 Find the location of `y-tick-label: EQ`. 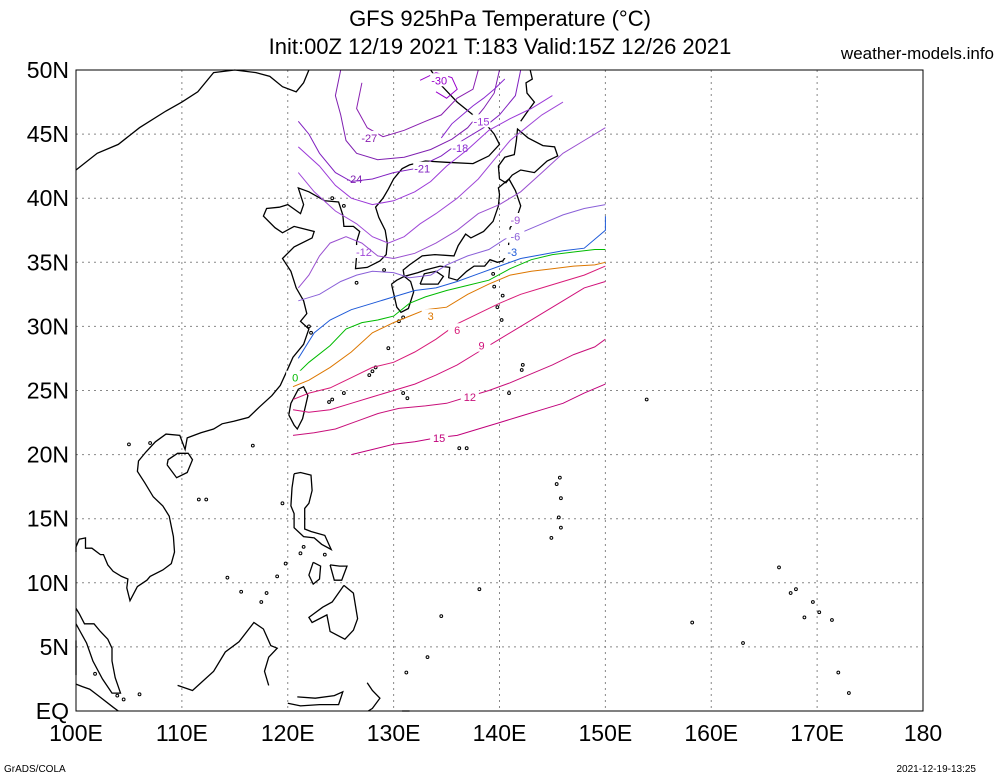

y-tick-label: EQ is located at coordinates (52, 711).